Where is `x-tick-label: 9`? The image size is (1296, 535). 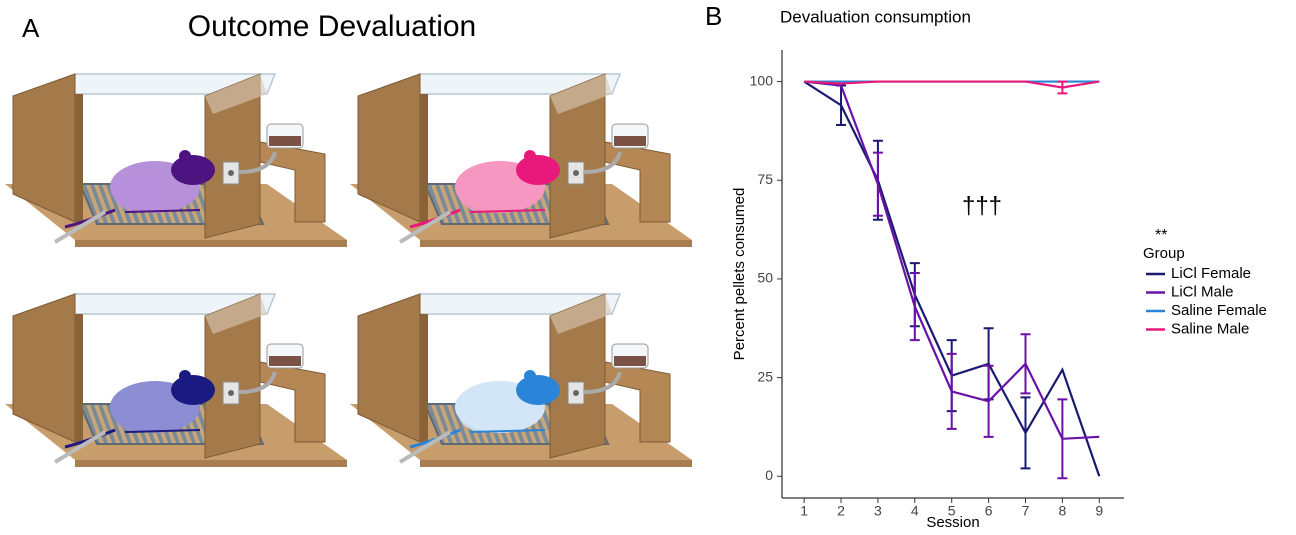
x-tick-label: 9 is located at coordinates (1099, 511).